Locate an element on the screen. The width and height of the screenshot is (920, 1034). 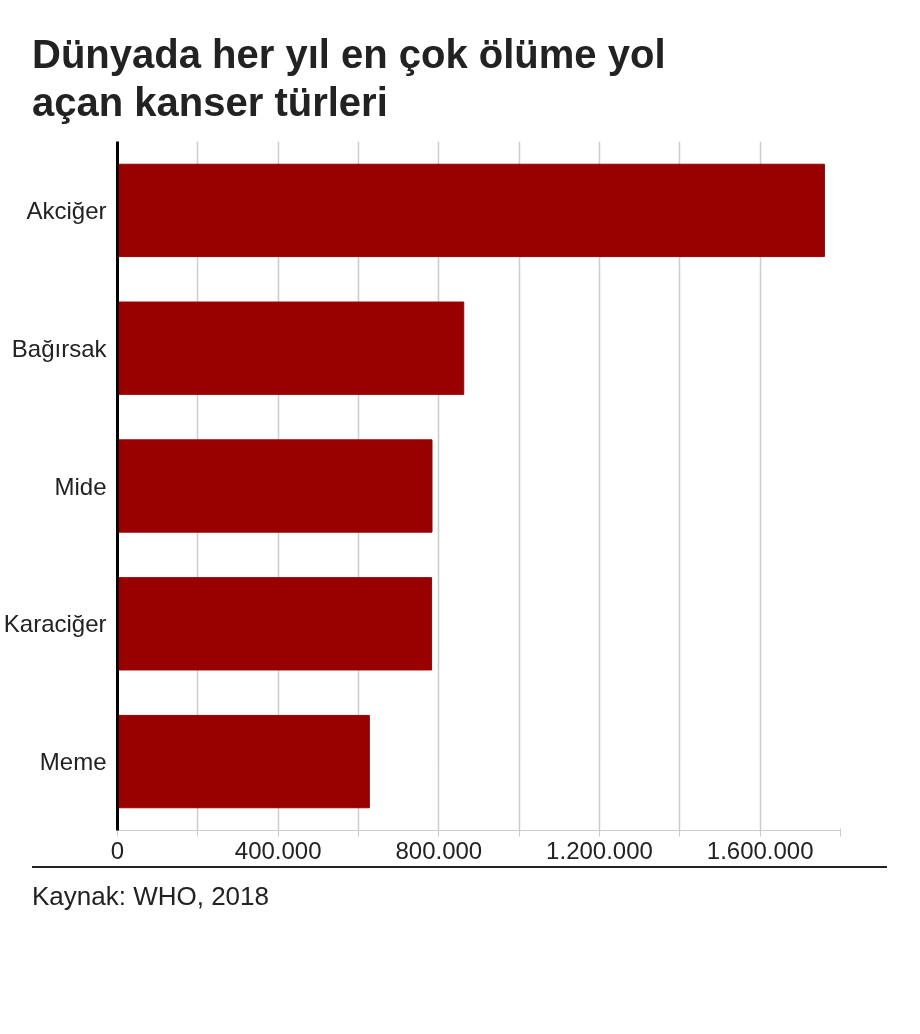
x-tick-label: 0 is located at coordinates (117, 850).